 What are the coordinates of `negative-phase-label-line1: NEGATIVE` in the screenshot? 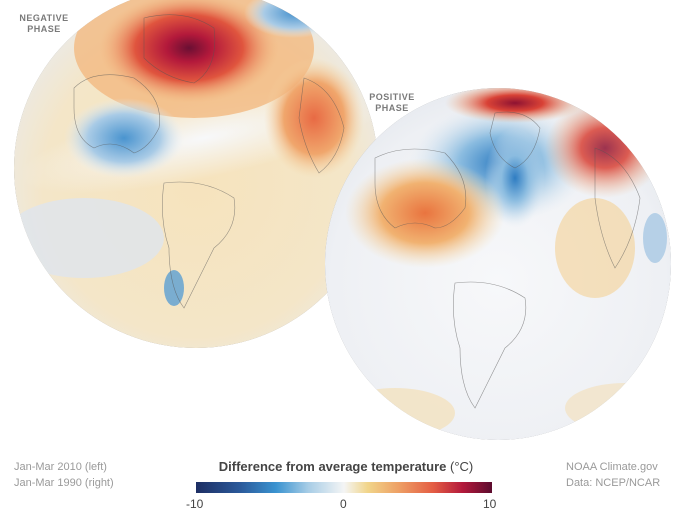 It's located at (44, 18).